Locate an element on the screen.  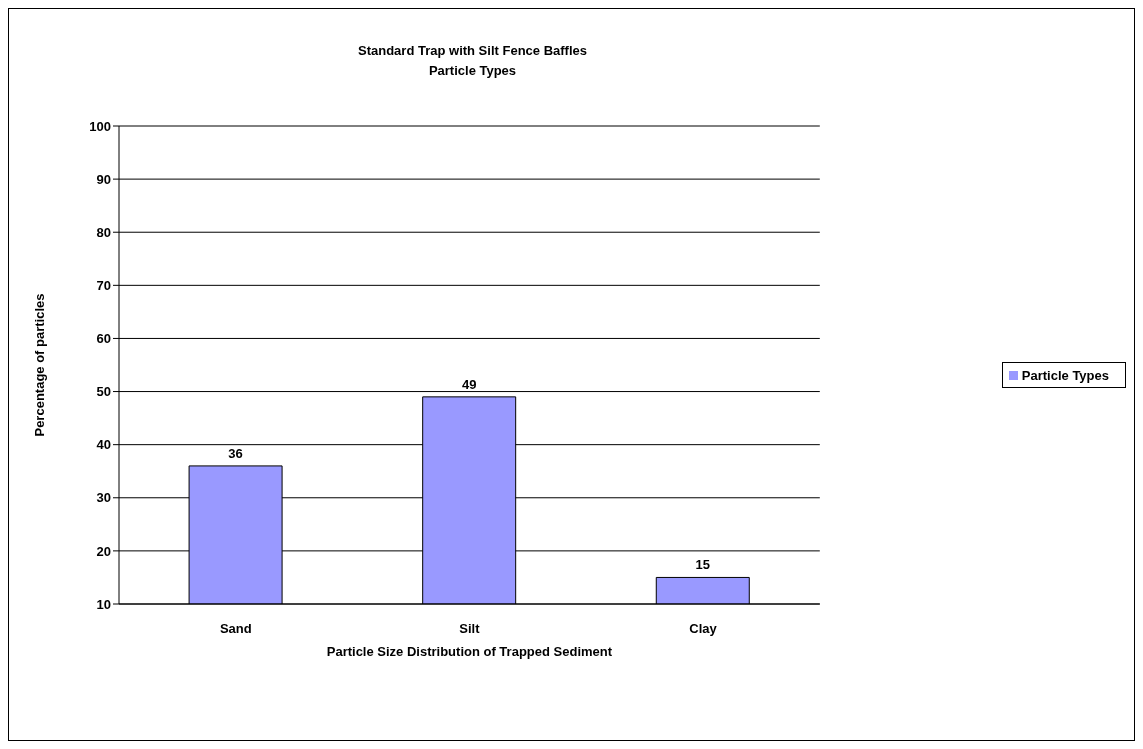
chart-title: Standard Trap with Silt Fence Baffles is located at coordinates (472, 51).